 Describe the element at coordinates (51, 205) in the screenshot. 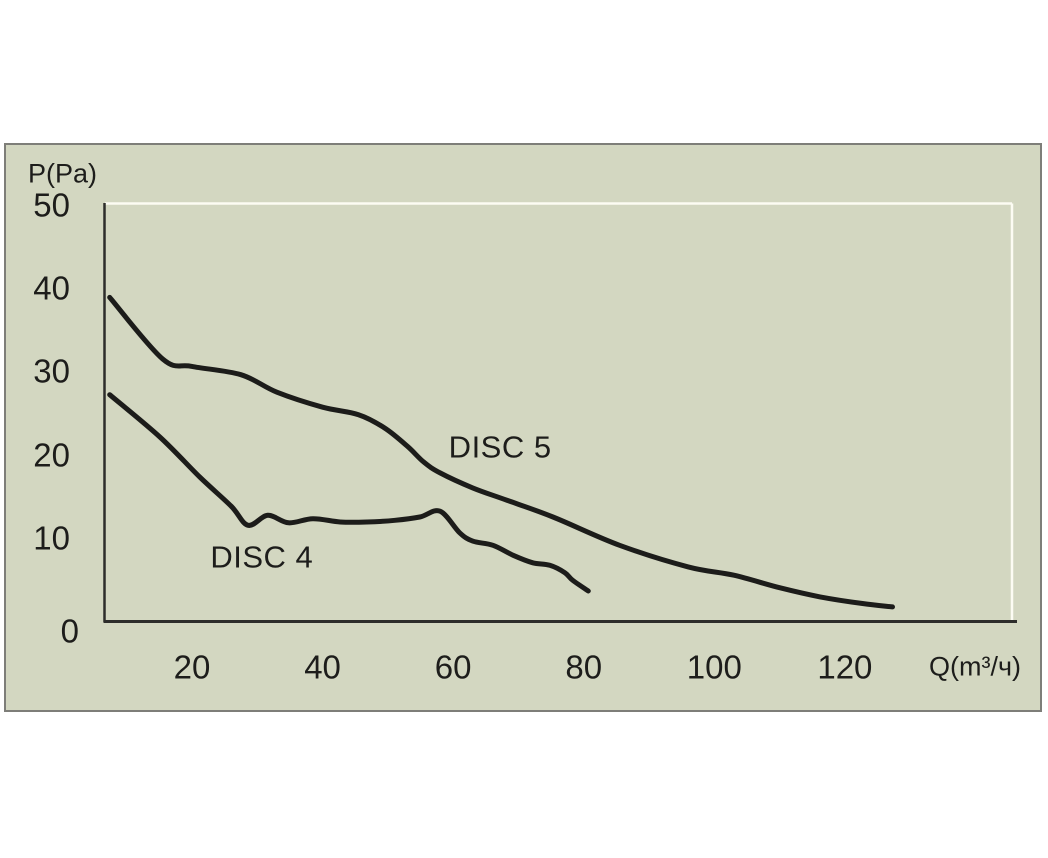

I see `y-tick-label: 50` at that location.